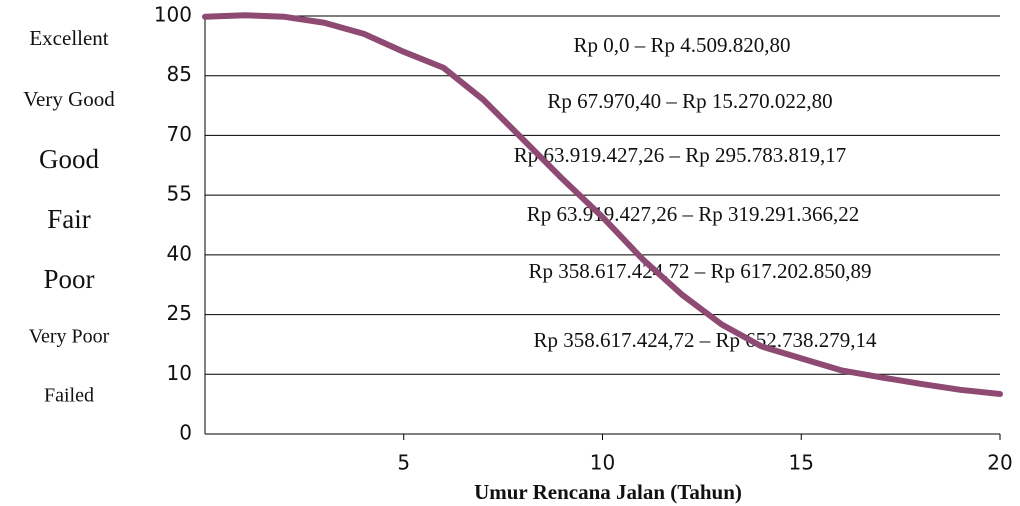 The image size is (1020, 506). What do you see at coordinates (68, 279) in the screenshot?
I see `condition-label: Poor` at bounding box center [68, 279].